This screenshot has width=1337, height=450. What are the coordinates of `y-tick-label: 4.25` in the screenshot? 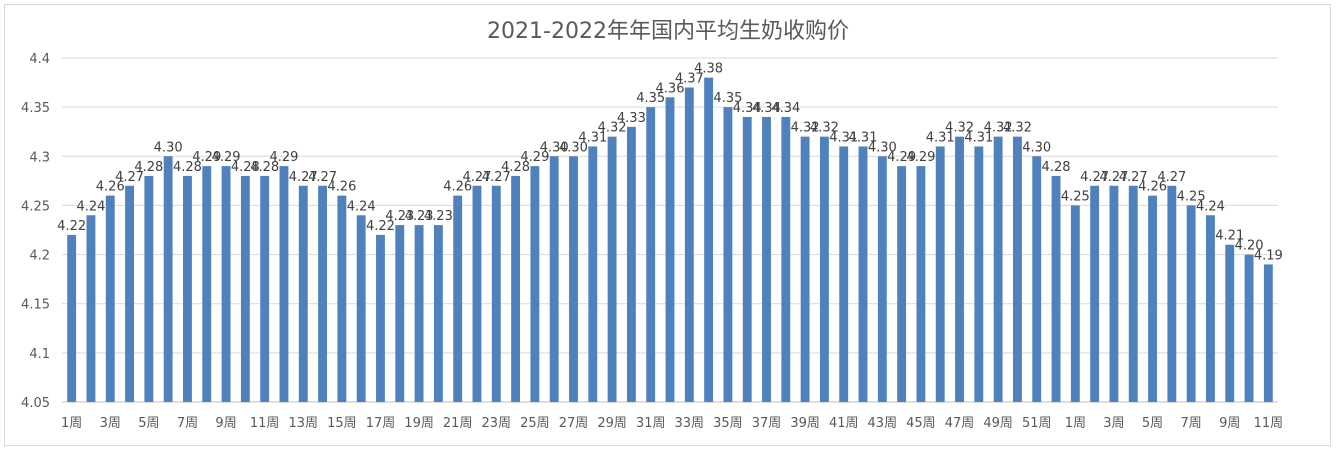 It's located at (35, 206).